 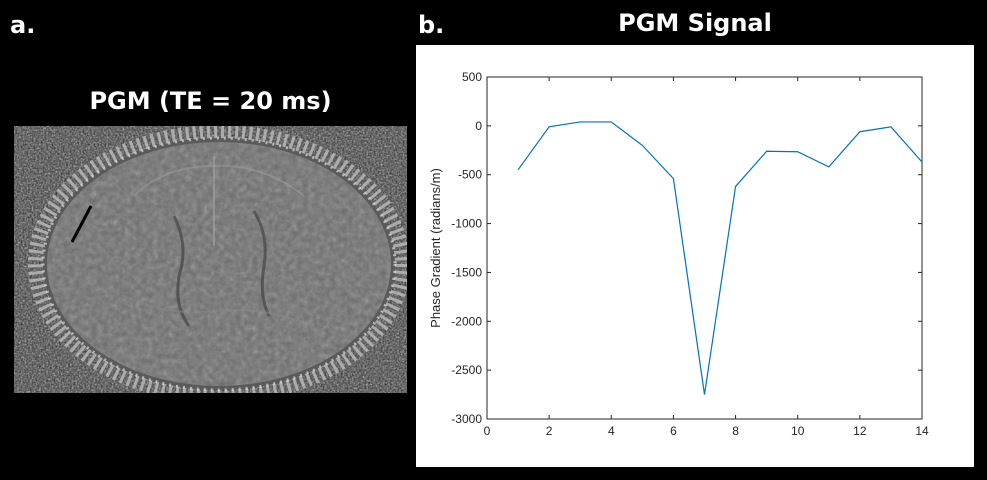 What do you see at coordinates (466, 419) in the screenshot?
I see `y-tick-label: -3000` at bounding box center [466, 419].